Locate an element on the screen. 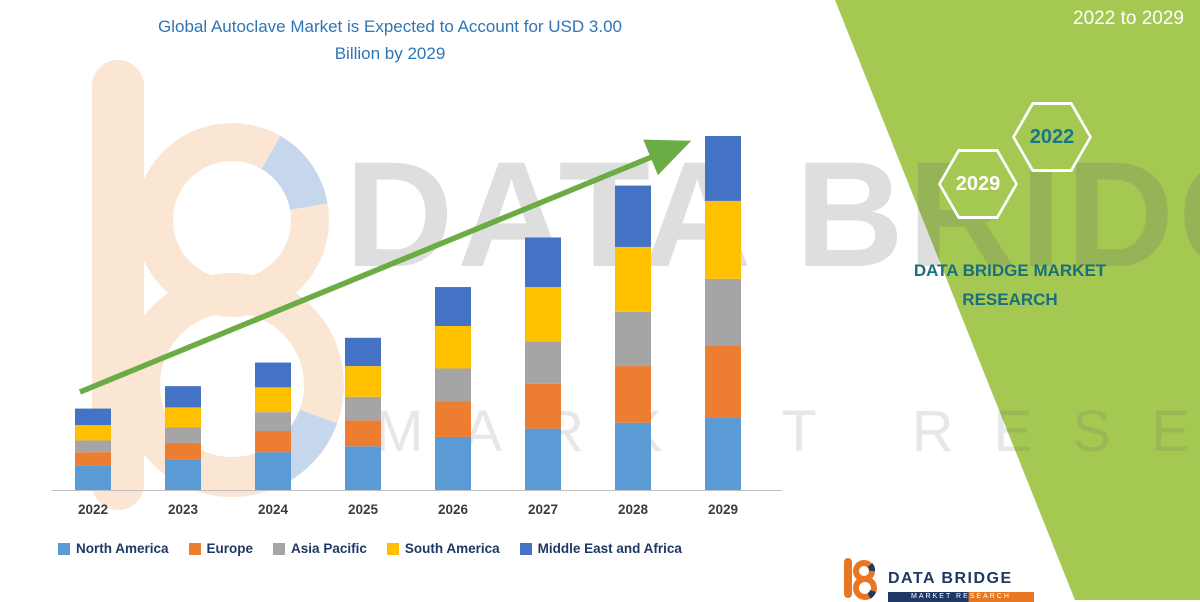  hexagon-badge-2022: 2022 is located at coordinates (1052, 137).